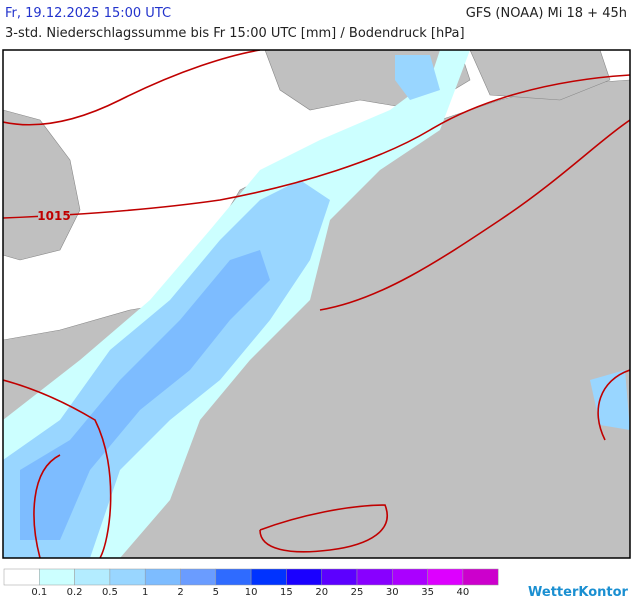  Describe the element at coordinates (110, 592) in the screenshot. I see `legend-label: 0.5` at that location.